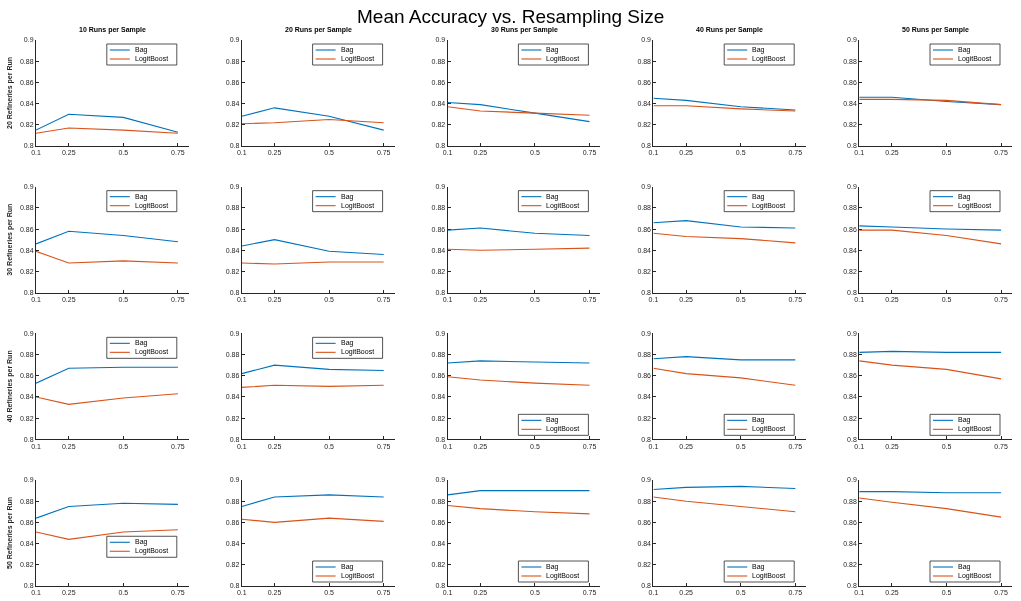  What do you see at coordinates (511, 16) in the screenshot?
I see `text: Mean Accuracy vs. Resampling Size` at bounding box center [511, 16].